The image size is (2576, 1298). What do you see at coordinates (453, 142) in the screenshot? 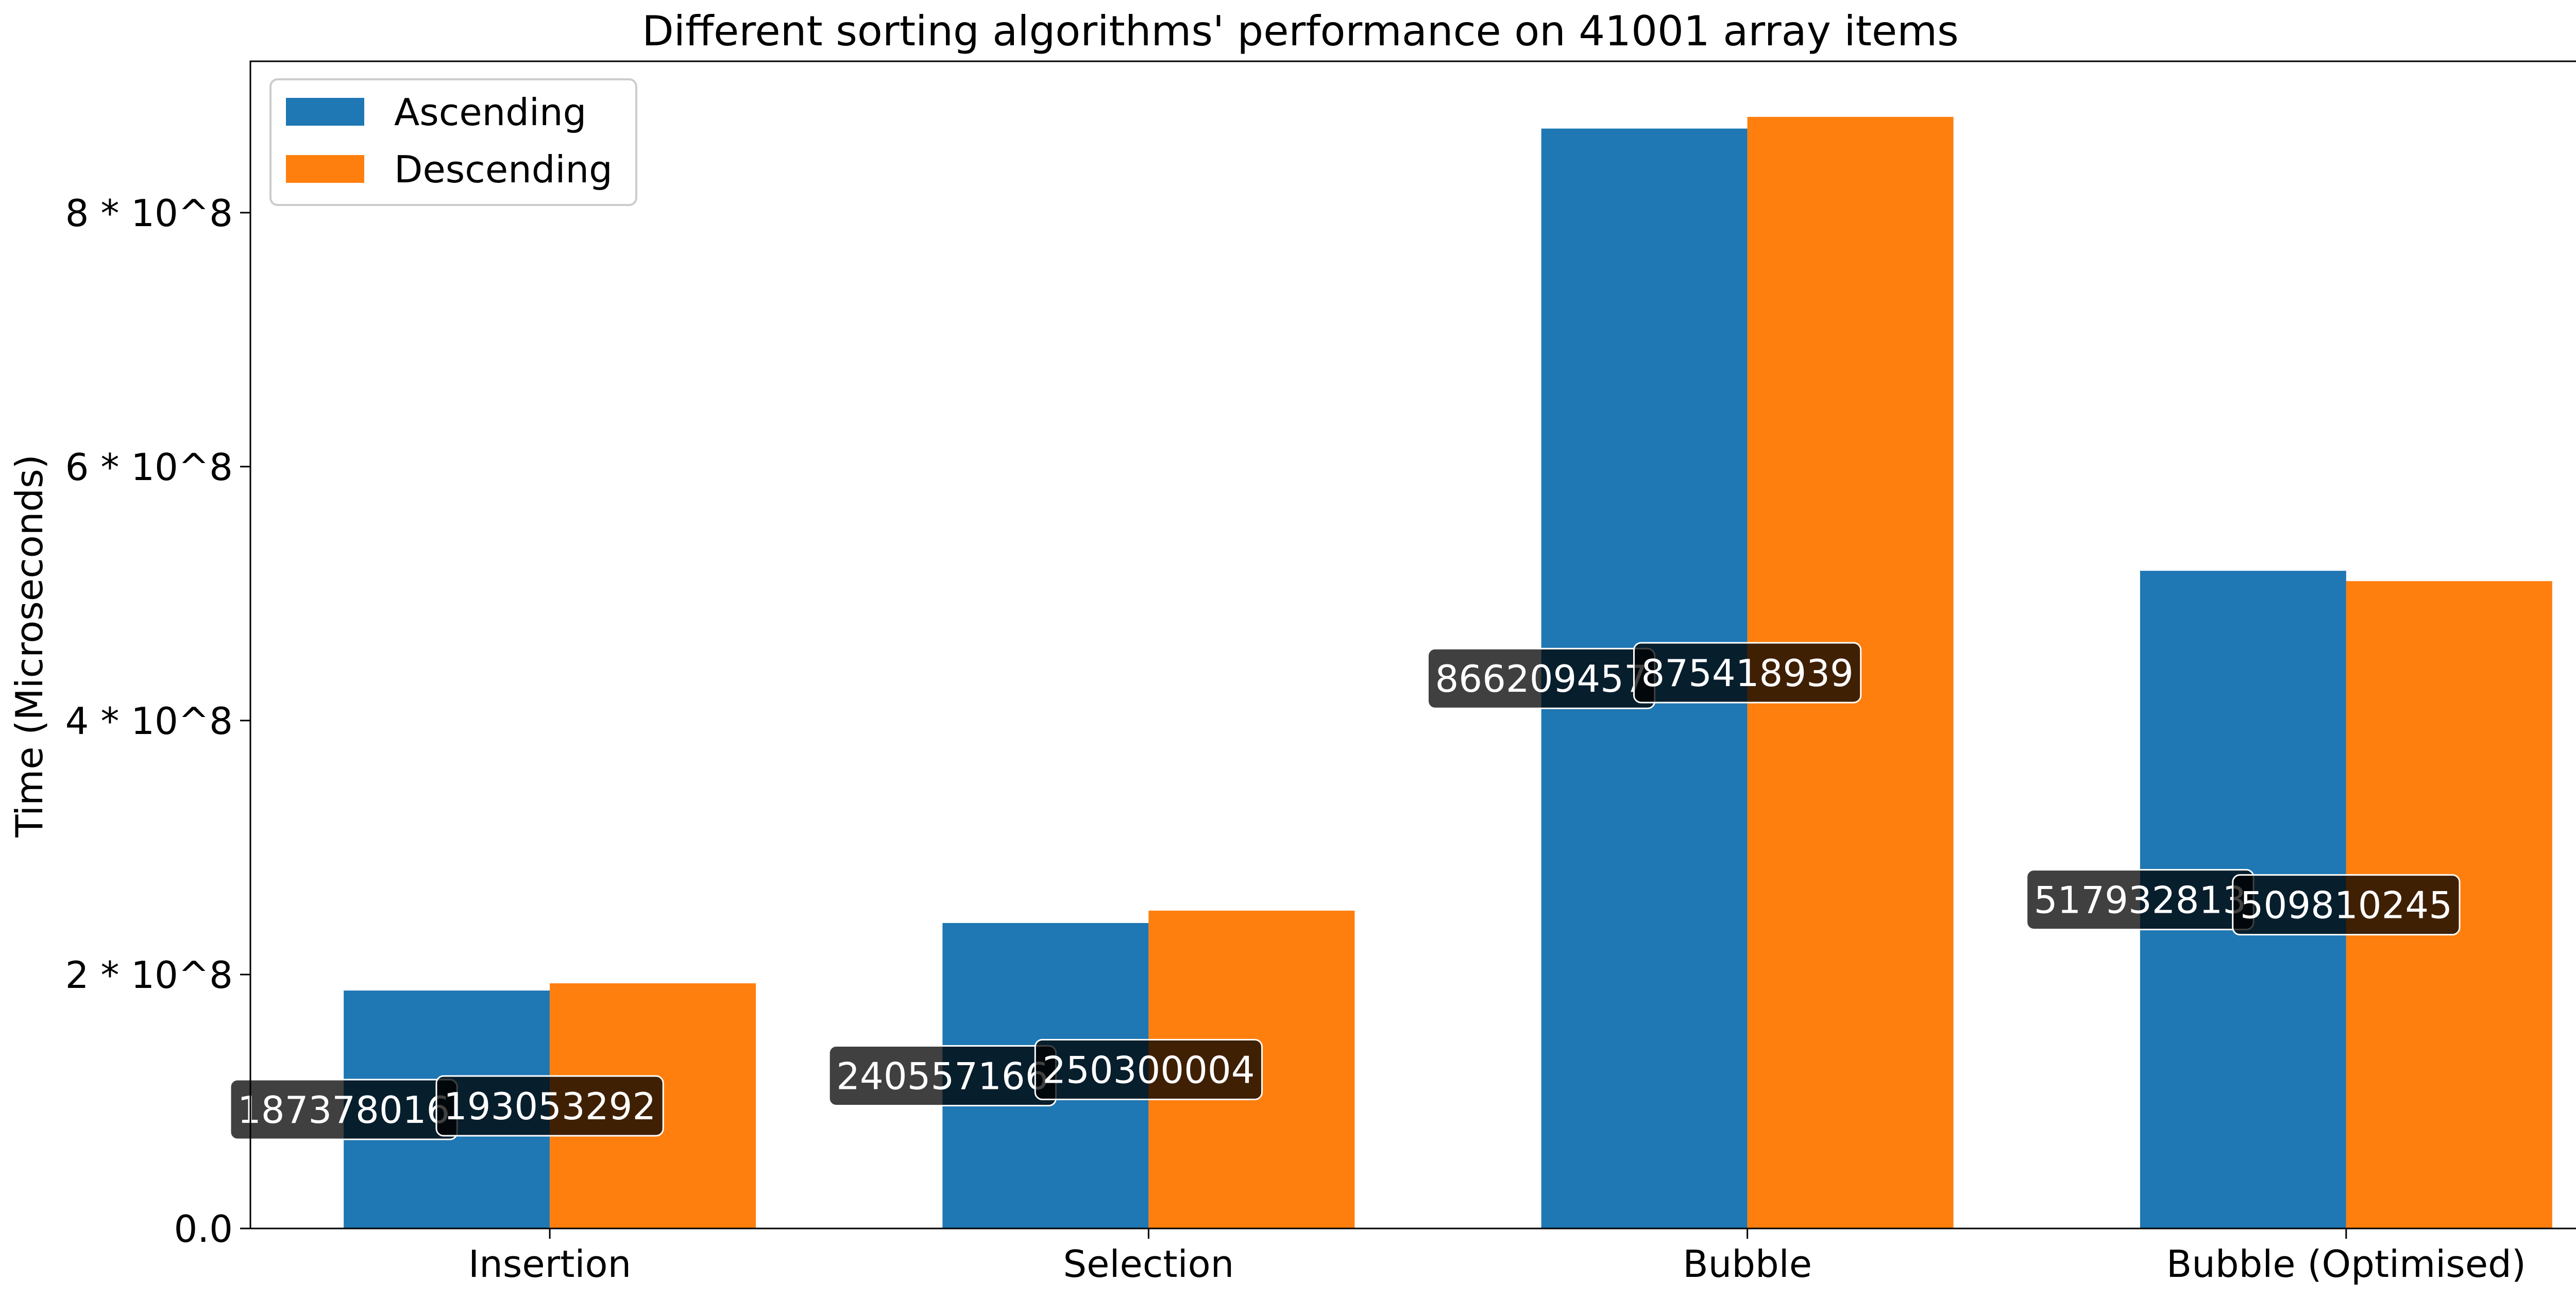
I see `legend: Ascending Descending` at bounding box center [453, 142].